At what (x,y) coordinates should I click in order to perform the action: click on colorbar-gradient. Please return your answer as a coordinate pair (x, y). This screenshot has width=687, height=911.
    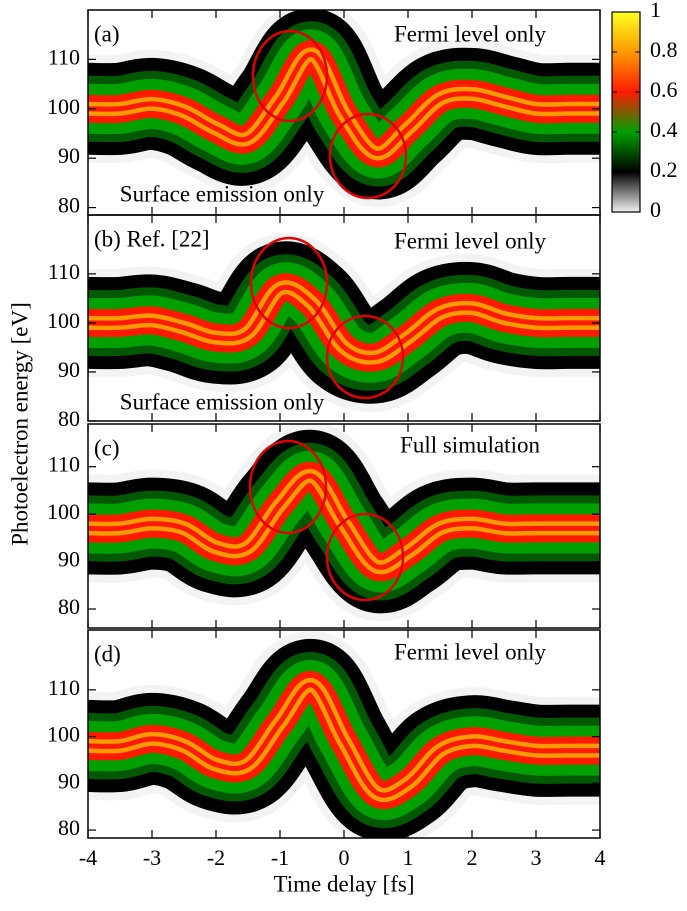
    Looking at the image, I should click on (626, 112).